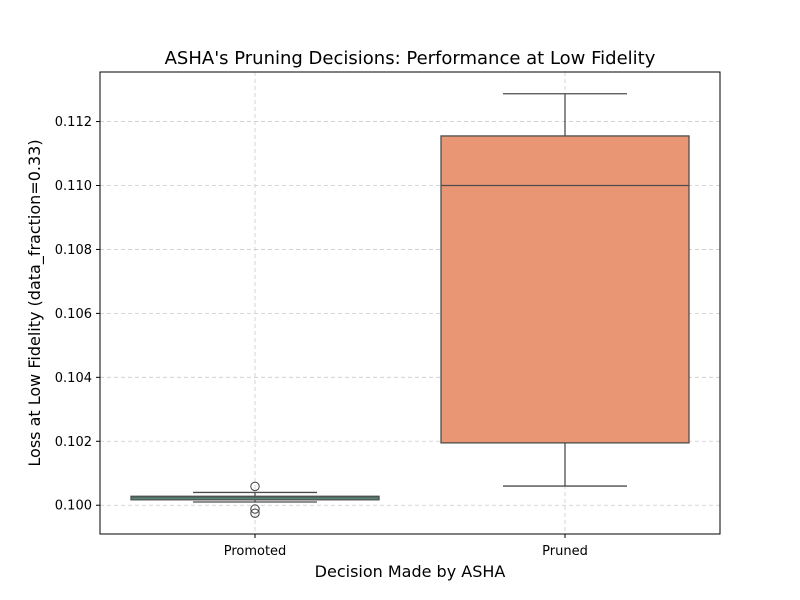 This screenshot has width=800, height=600. I want to click on y-tick-label: 0.104, so click(73, 378).